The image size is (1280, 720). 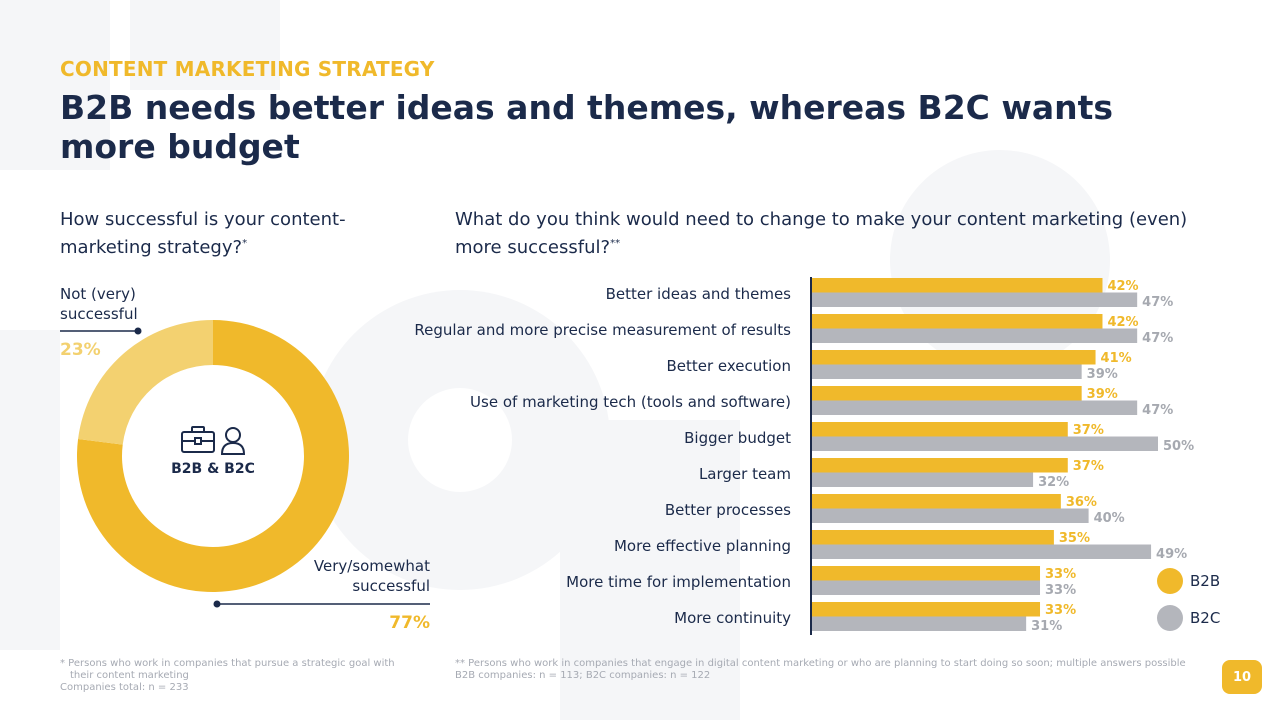 I want to click on legend-label-b2c: B2C, so click(x=1205, y=618).